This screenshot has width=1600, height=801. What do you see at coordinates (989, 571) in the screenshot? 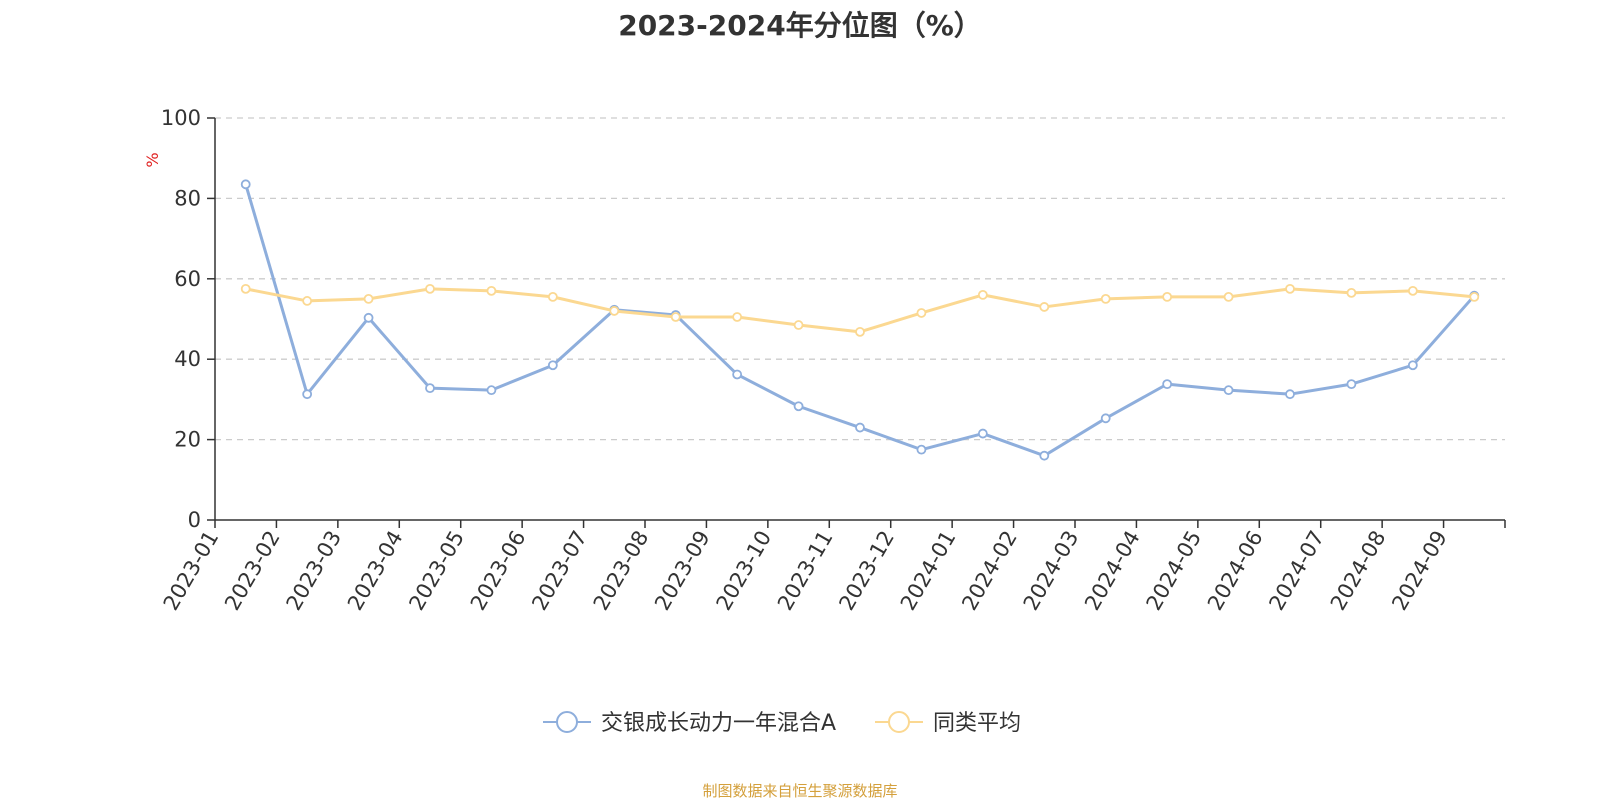
I see `x-tick-label: 2024-02` at bounding box center [989, 571].